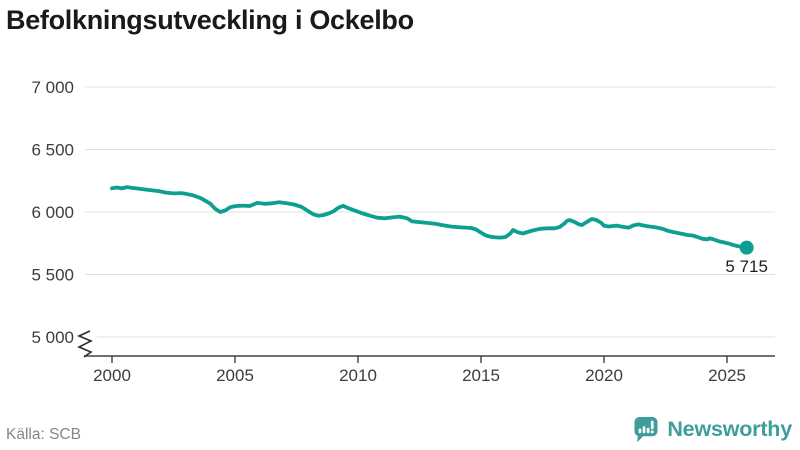 The width and height of the screenshot is (800, 450). What do you see at coordinates (729, 428) in the screenshot?
I see `newsworthy-wordmark: Newsworthy` at bounding box center [729, 428].